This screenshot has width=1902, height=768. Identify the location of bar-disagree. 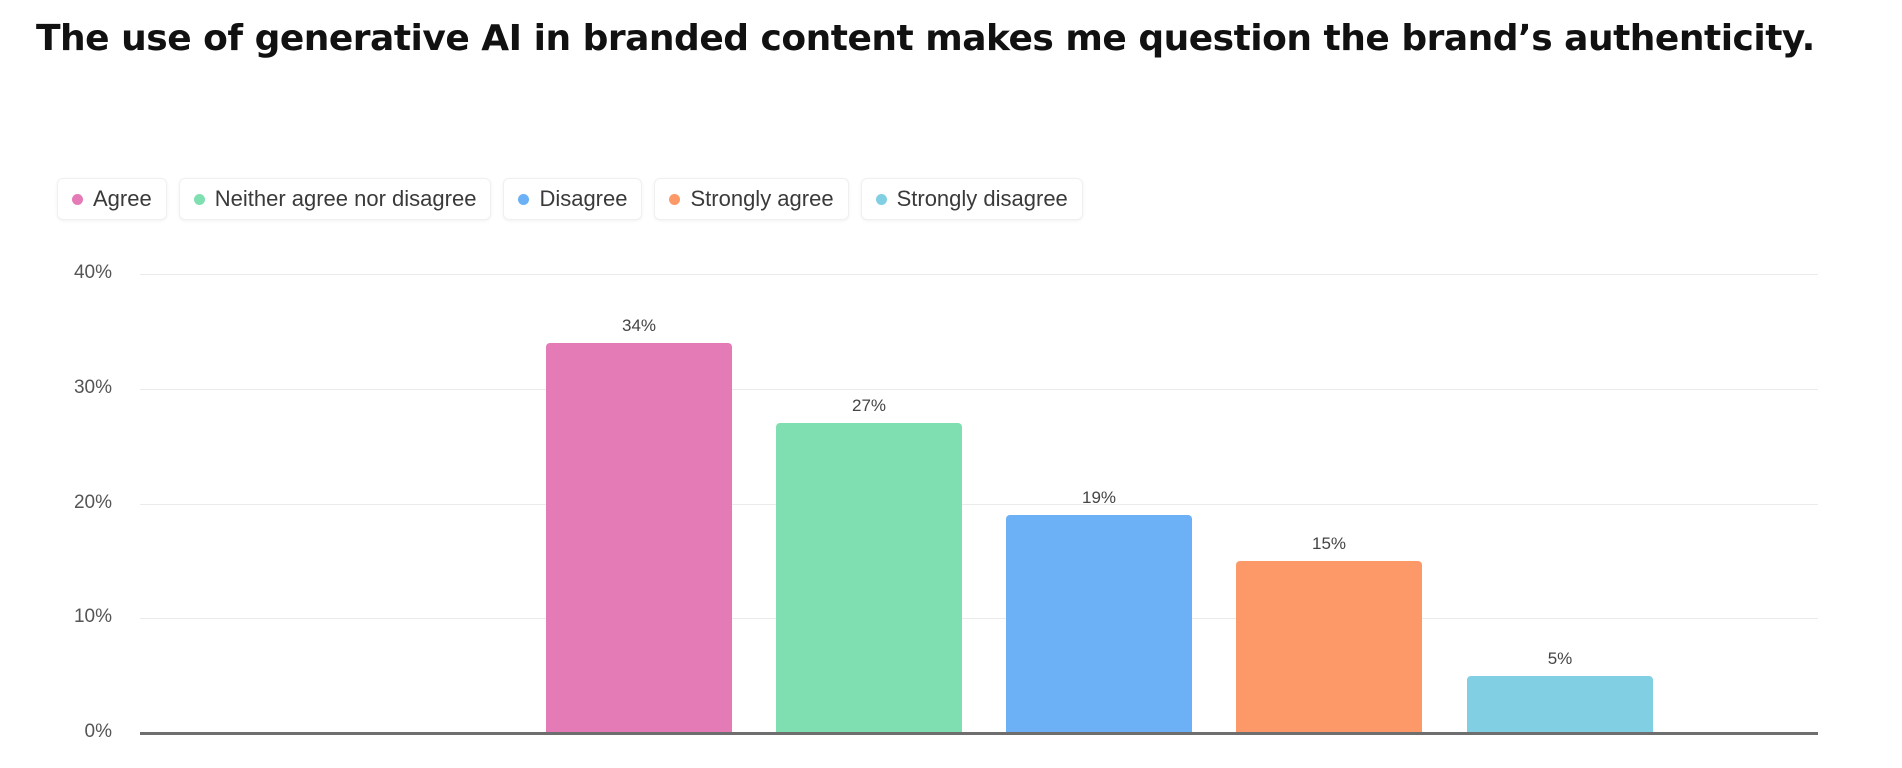
(1099, 624).